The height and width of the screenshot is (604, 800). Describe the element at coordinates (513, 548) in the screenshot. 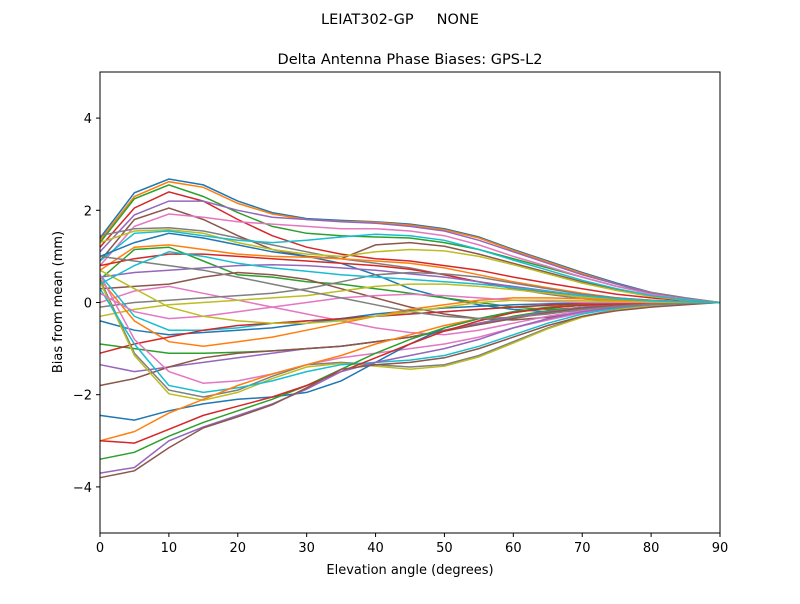

I see `x-tick-label: 60` at that location.